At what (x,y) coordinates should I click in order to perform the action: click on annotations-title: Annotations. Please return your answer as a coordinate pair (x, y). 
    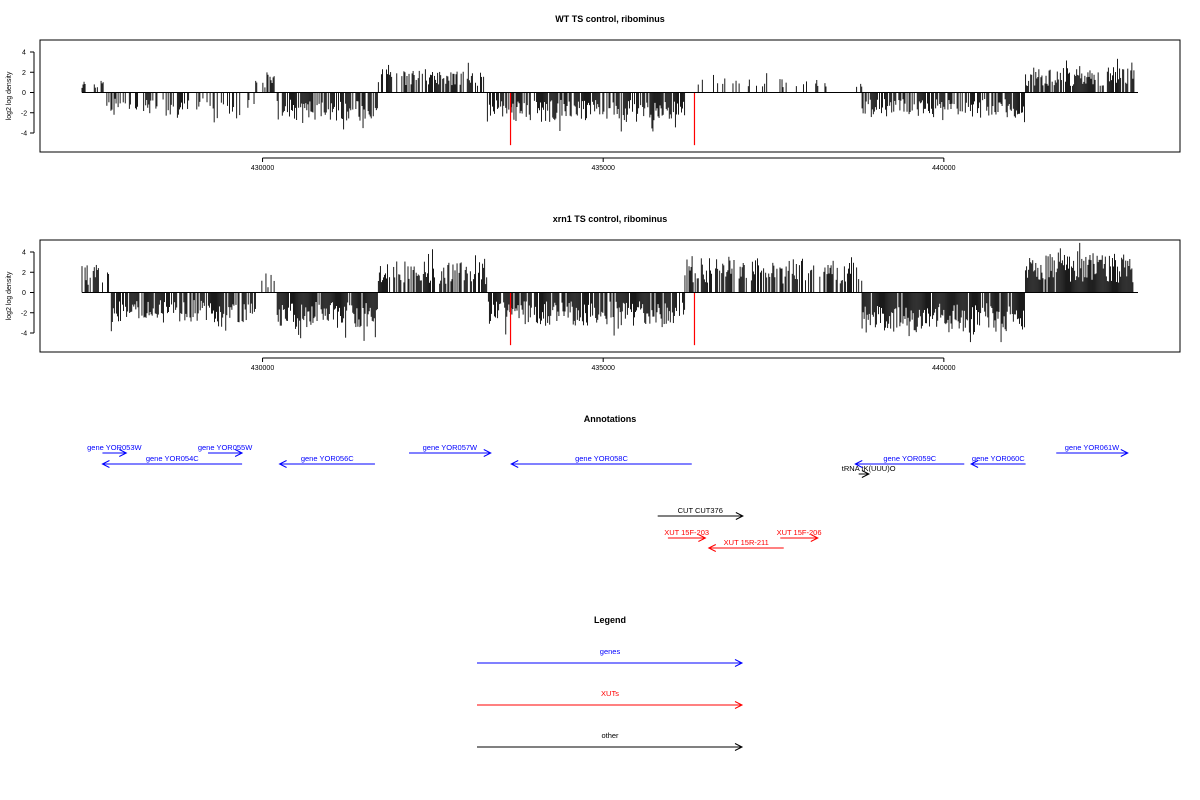
    Looking at the image, I should click on (610, 419).